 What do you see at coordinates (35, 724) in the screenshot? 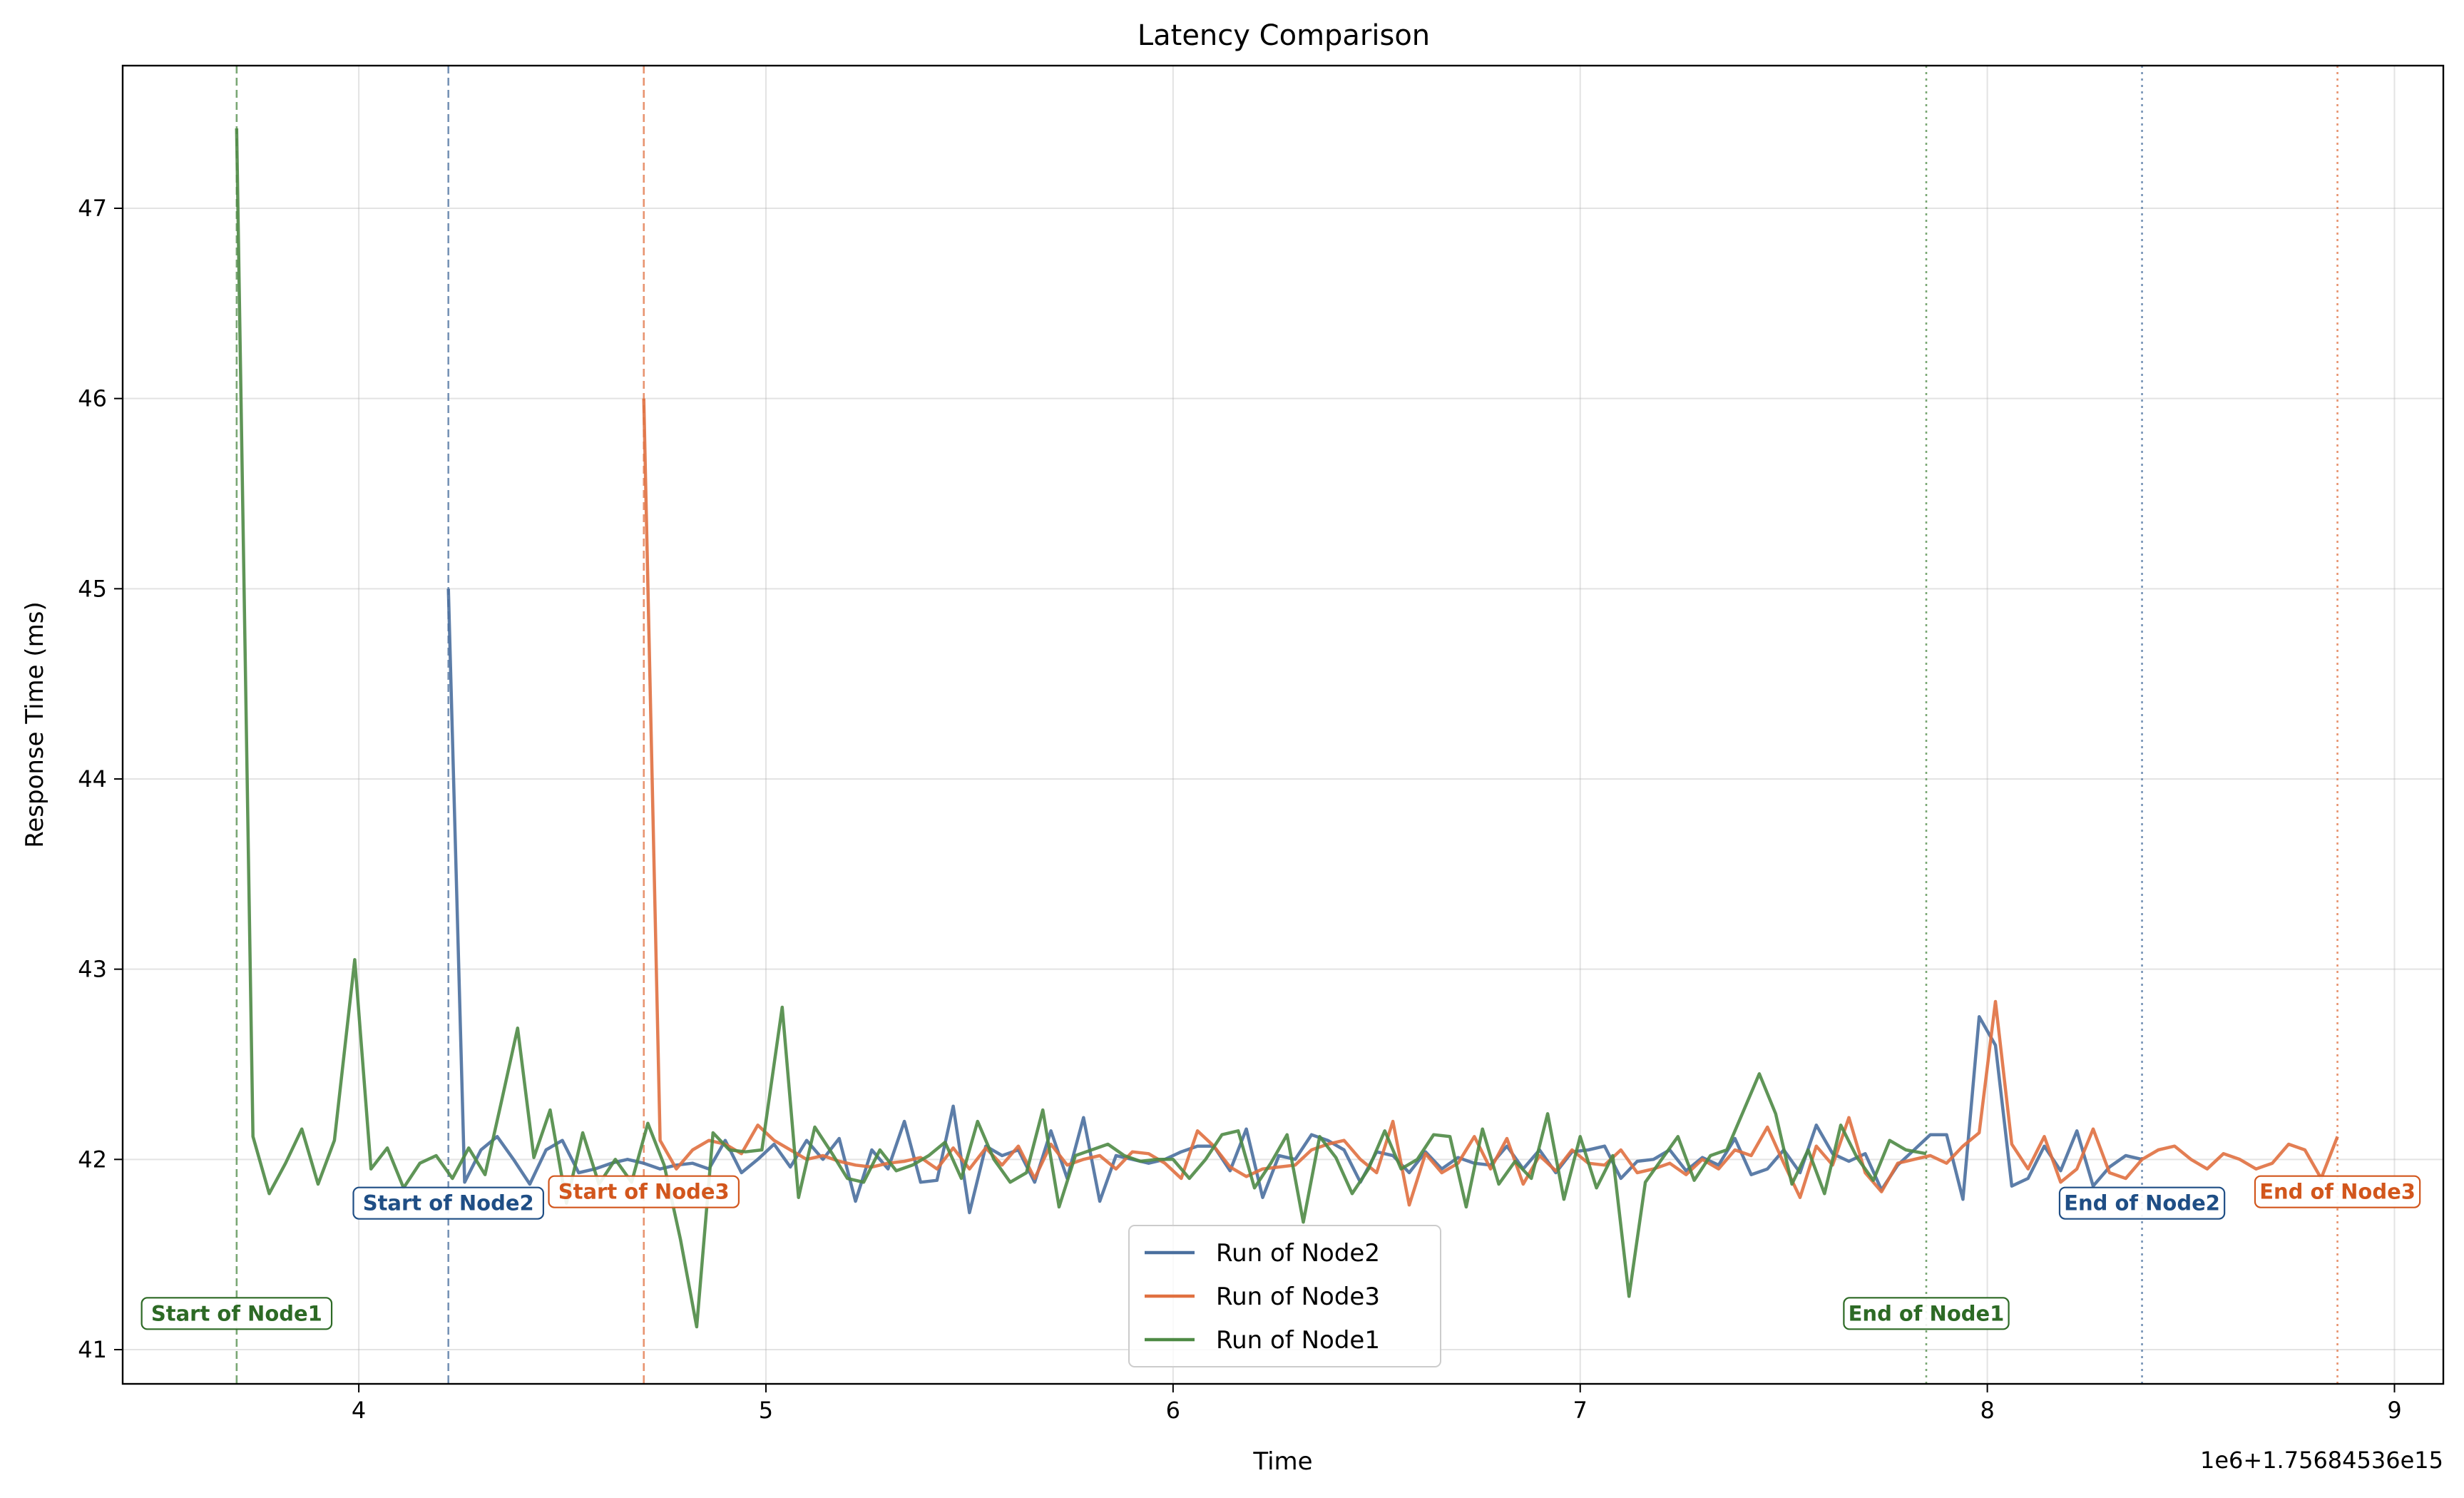
I see `y-axis-title: Response Time (ms)` at bounding box center [35, 724].